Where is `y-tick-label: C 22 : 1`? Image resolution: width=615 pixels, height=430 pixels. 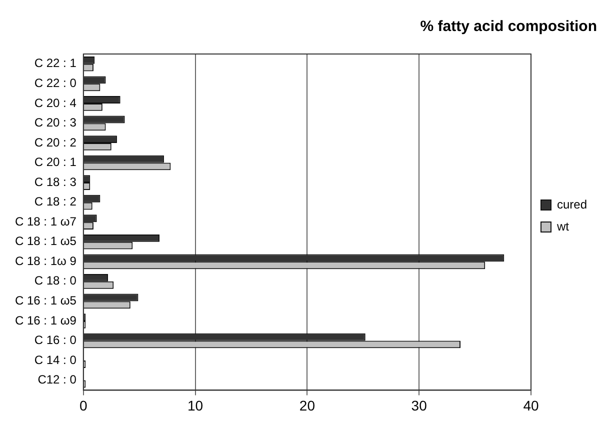 y-tick-label: C 22 : 1 is located at coordinates (55, 63).